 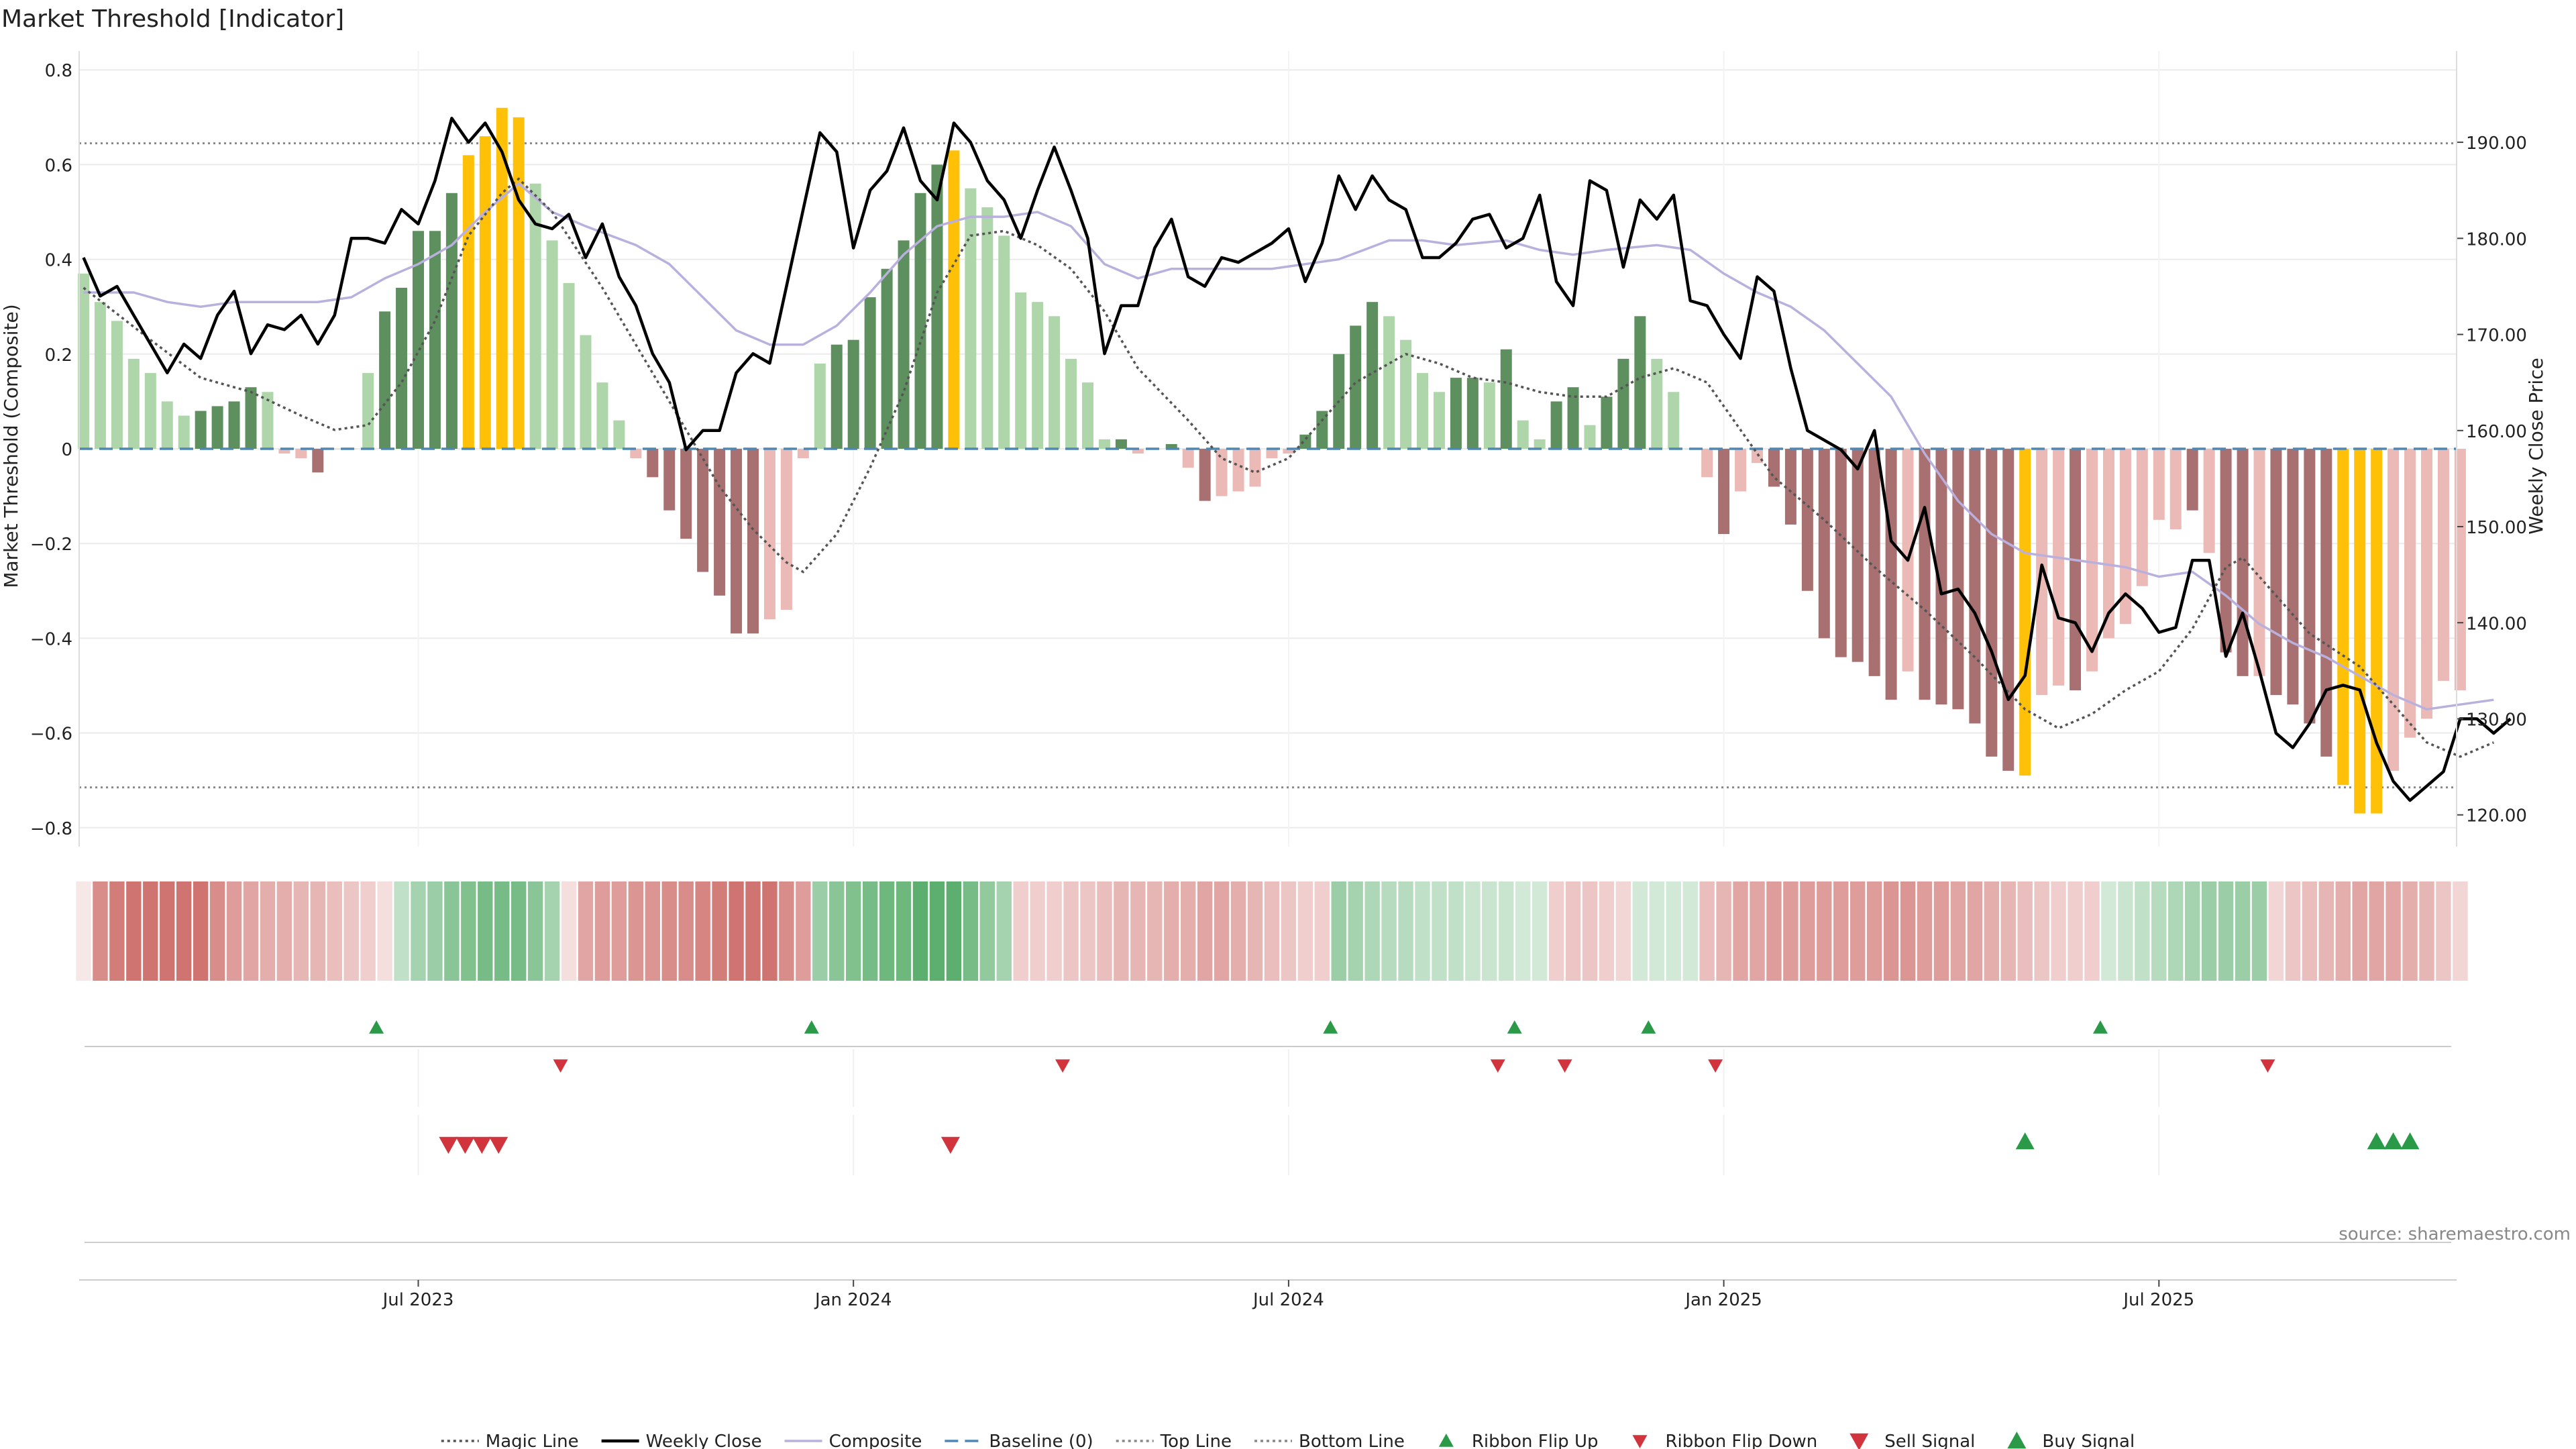 I want to click on legend-label: Top Line, so click(x=1196, y=1440).